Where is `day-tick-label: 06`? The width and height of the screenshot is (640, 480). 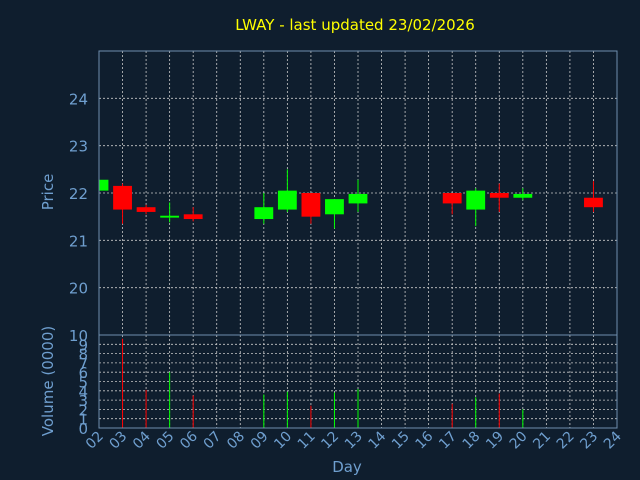
day-tick-label: 06 is located at coordinates (189, 440).